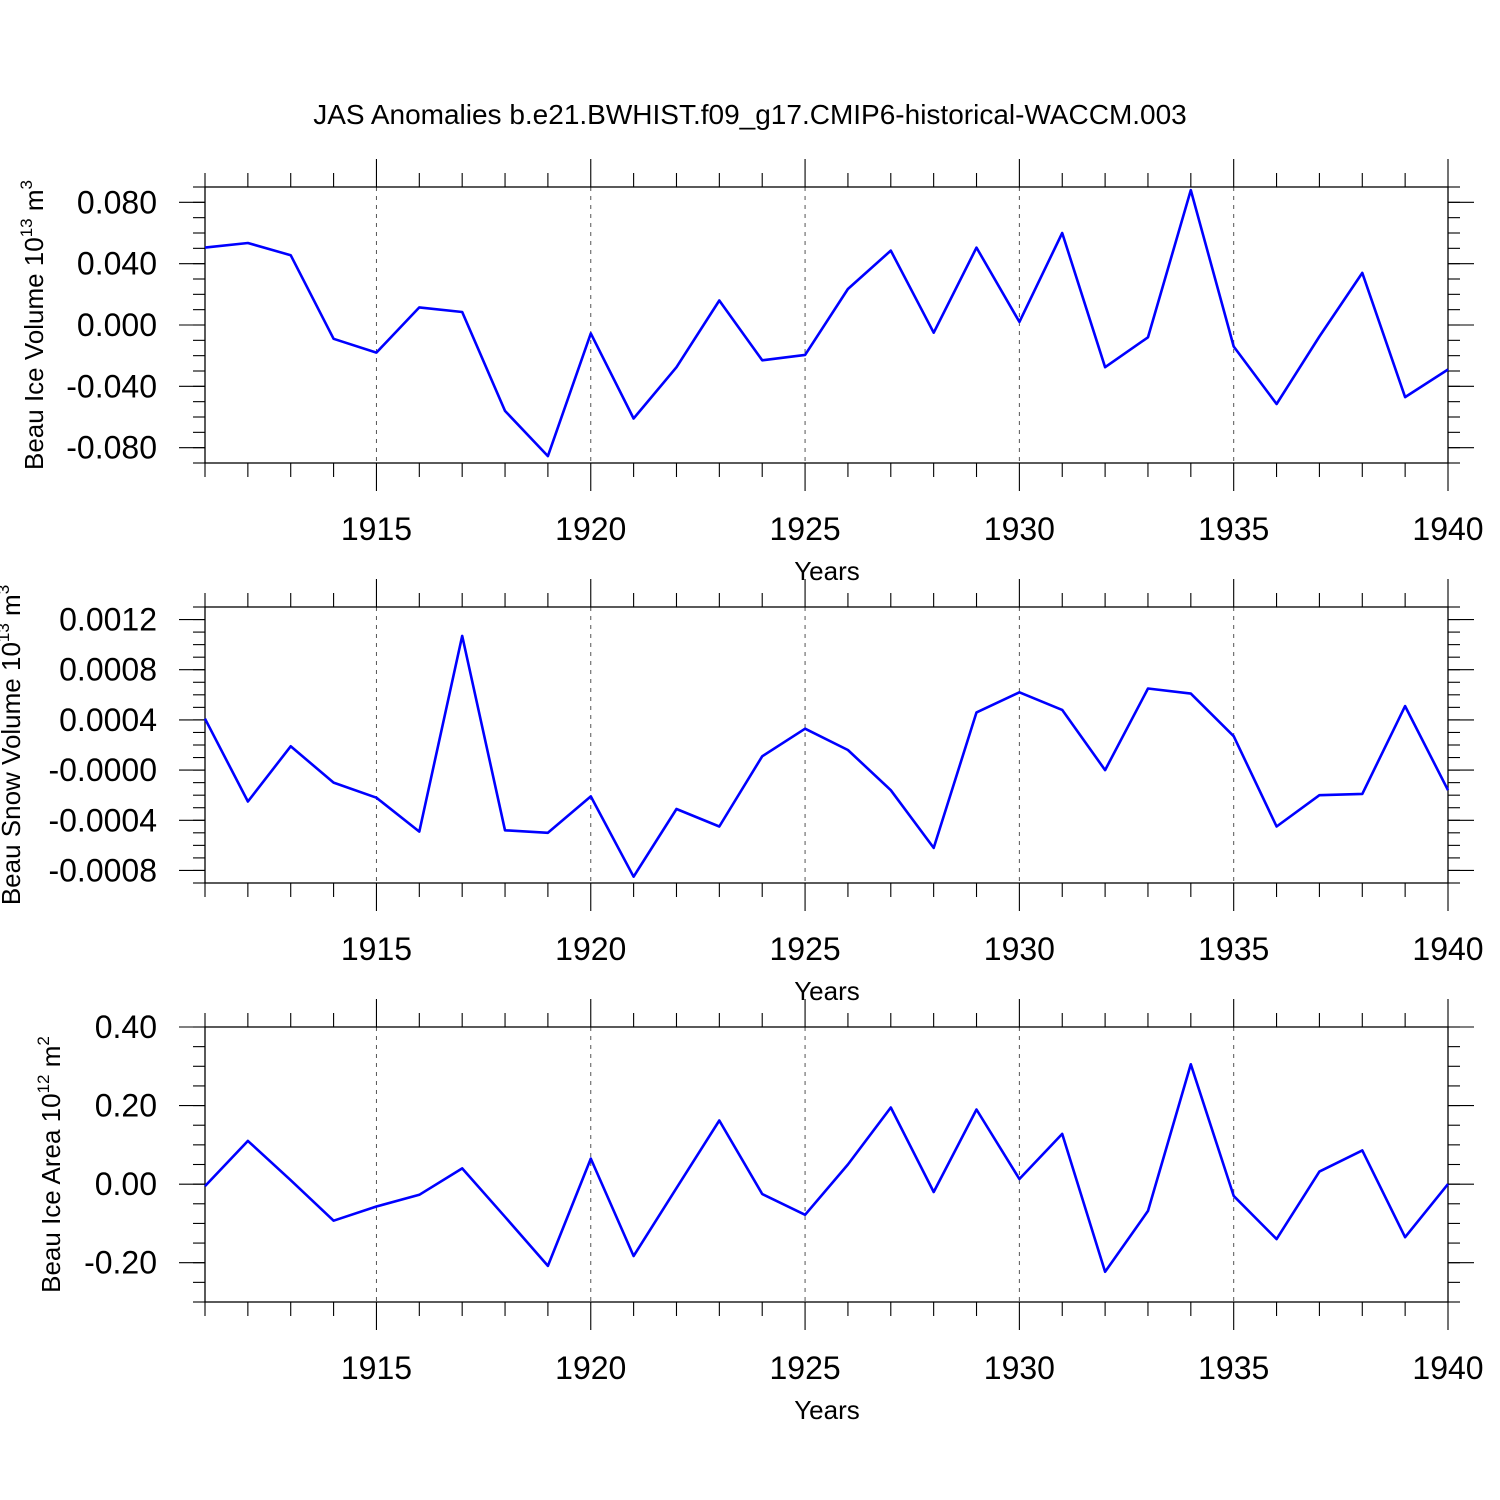 The width and height of the screenshot is (1500, 1500). I want to click on y-tick-label: 0.0004, so click(108, 720).